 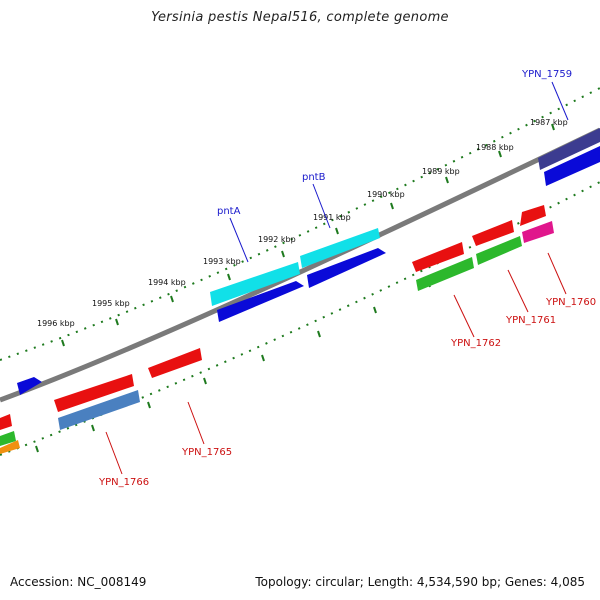 I want to click on tick-label: 1993 kbp, so click(x=222, y=261).